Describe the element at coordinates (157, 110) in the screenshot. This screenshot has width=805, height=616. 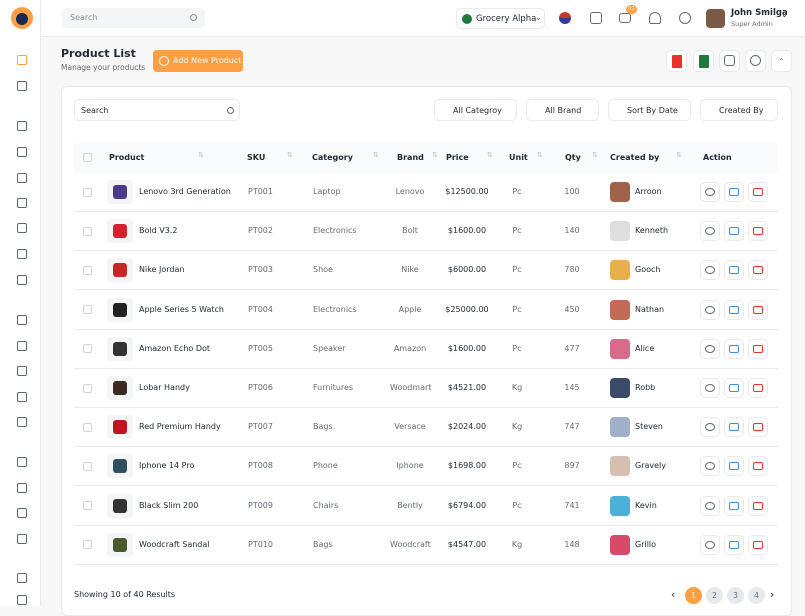
I see `table-search: Search` at that location.